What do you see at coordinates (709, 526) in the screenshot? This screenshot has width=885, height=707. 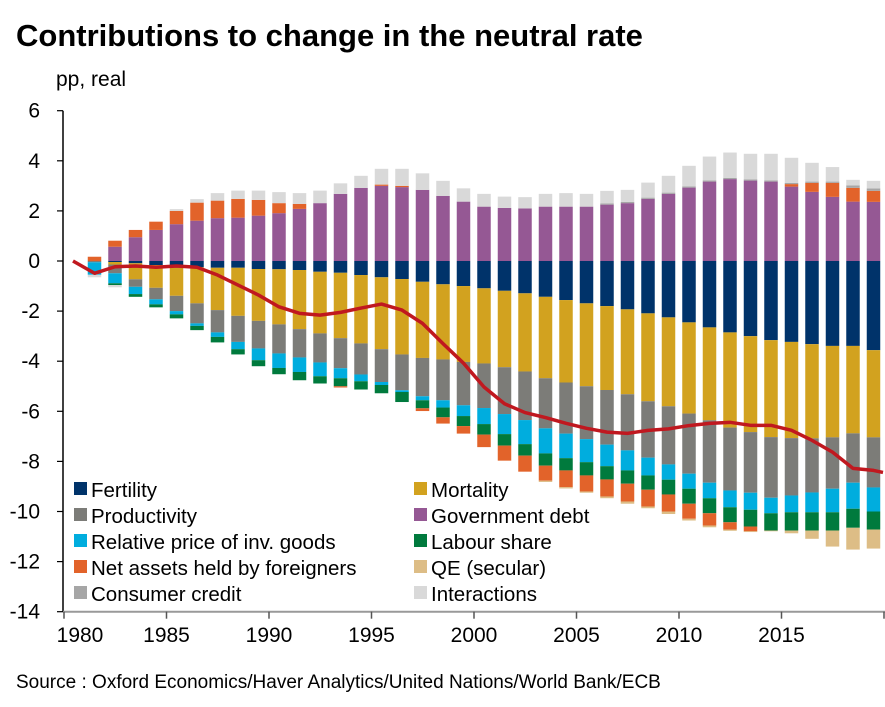 I see `bar-segment-qe-secular--2011` at bounding box center [709, 526].